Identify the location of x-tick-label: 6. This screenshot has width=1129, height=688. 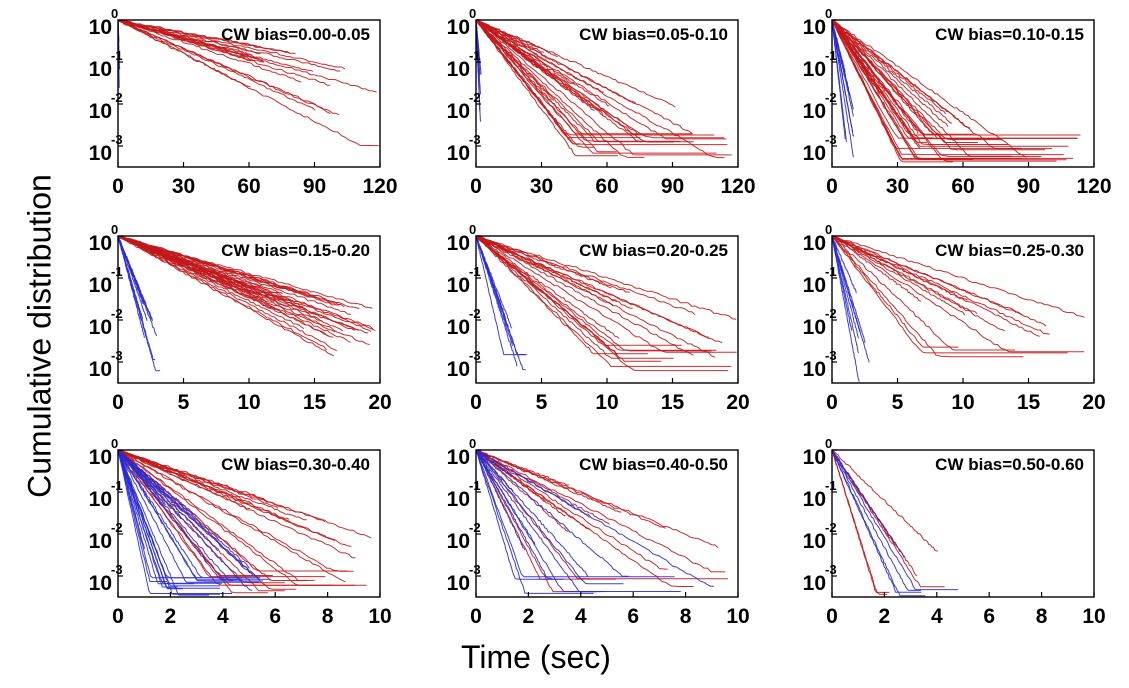
(633, 616).